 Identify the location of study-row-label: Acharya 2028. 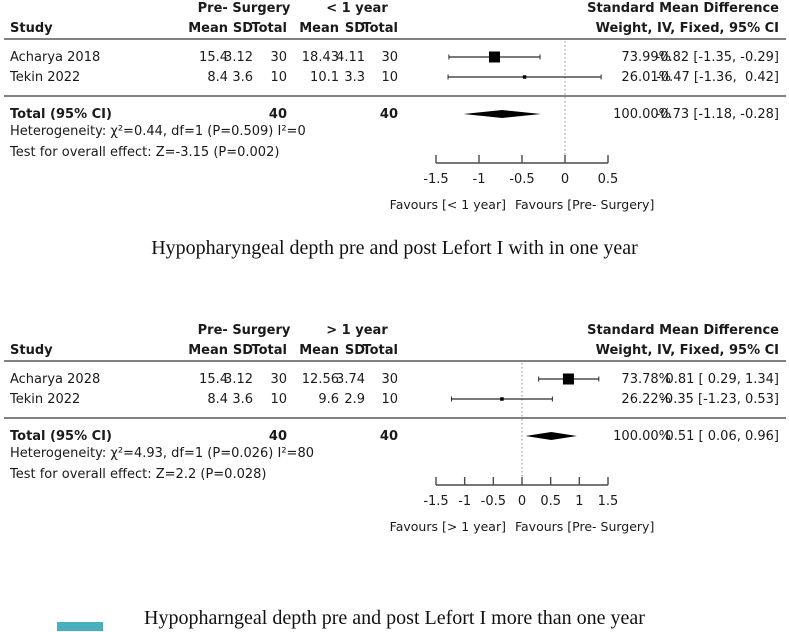
(55, 379).